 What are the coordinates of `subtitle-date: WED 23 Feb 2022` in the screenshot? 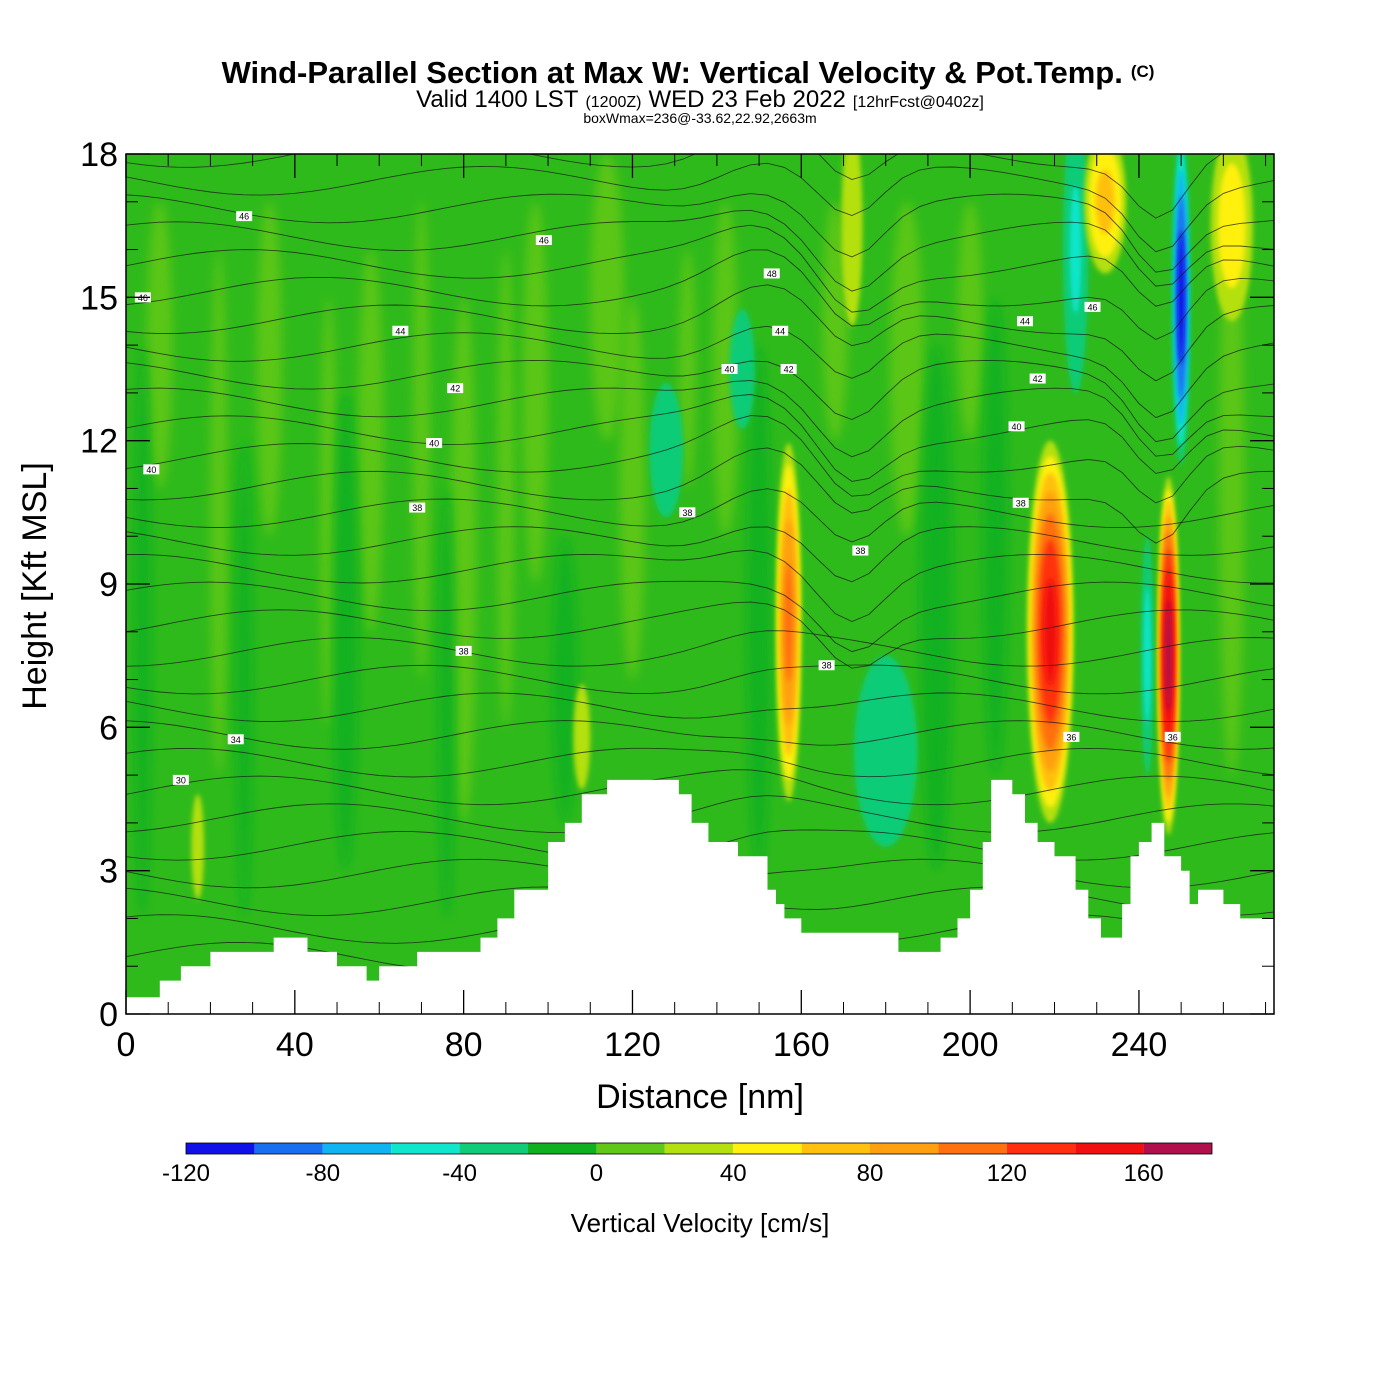 It's located at (746, 99).